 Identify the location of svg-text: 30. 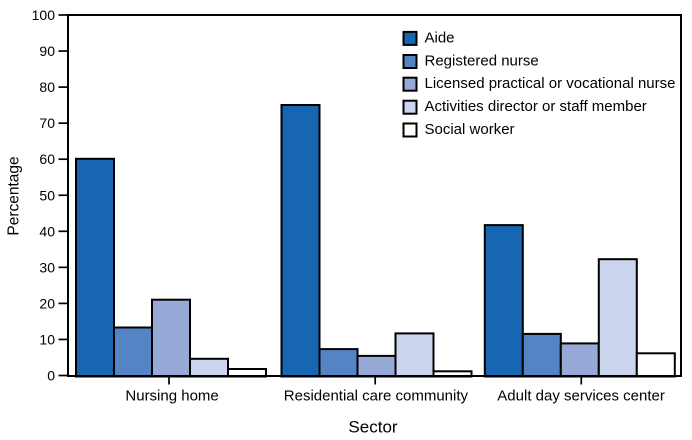
(47, 267).